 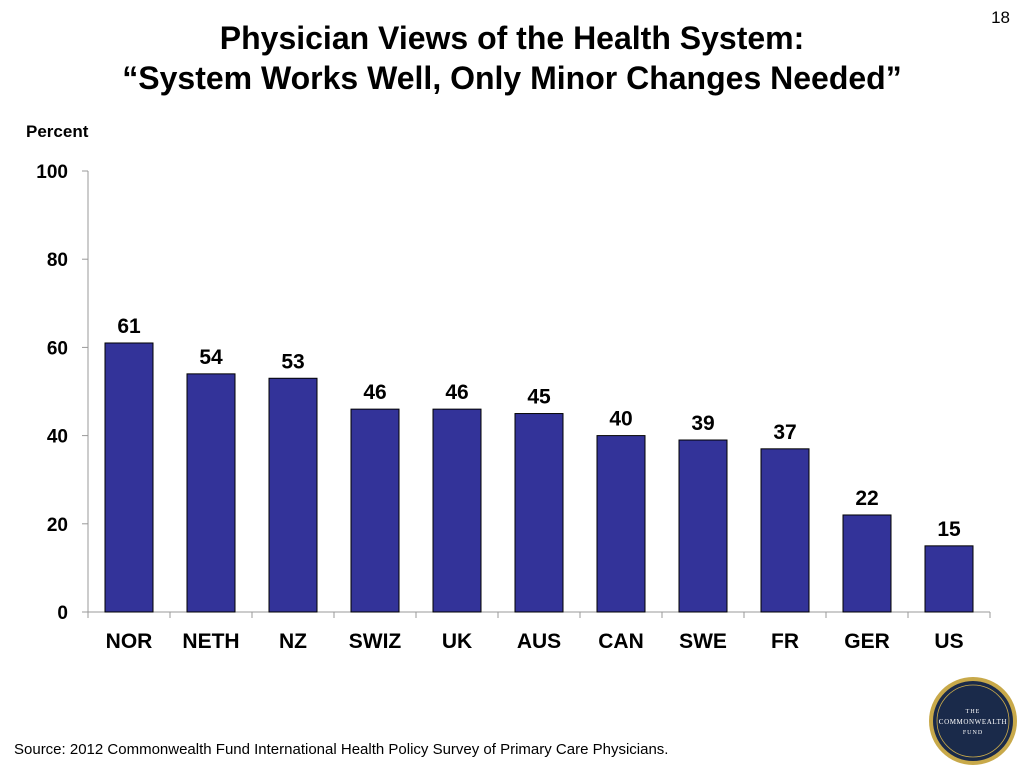 I want to click on y-axis-label: Percent, so click(x=57, y=131).